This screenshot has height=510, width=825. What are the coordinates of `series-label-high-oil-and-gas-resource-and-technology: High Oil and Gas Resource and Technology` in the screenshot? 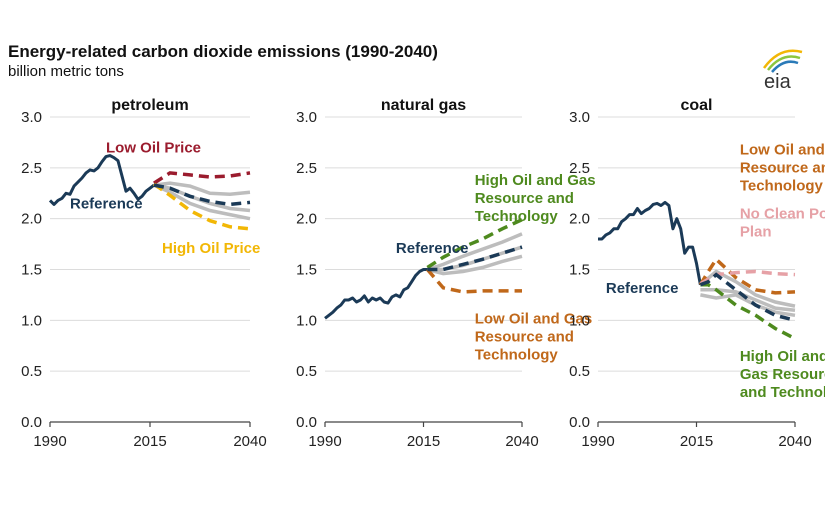 It's located at (535, 198).